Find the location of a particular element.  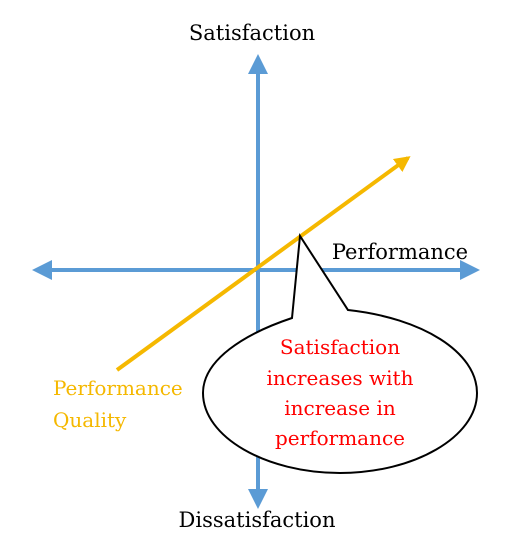

performance-axis-label: Performance is located at coordinates (400, 252).